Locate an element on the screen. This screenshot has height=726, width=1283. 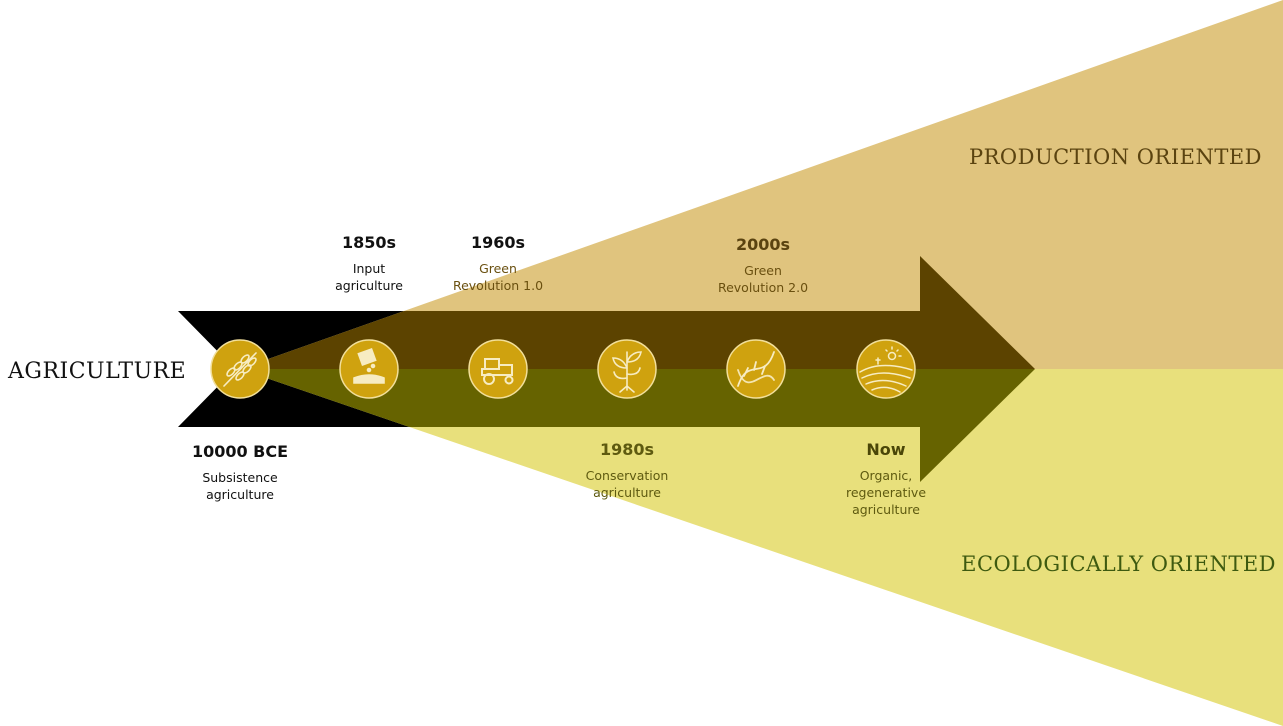
milestone-circle-now is located at coordinates (886, 369).